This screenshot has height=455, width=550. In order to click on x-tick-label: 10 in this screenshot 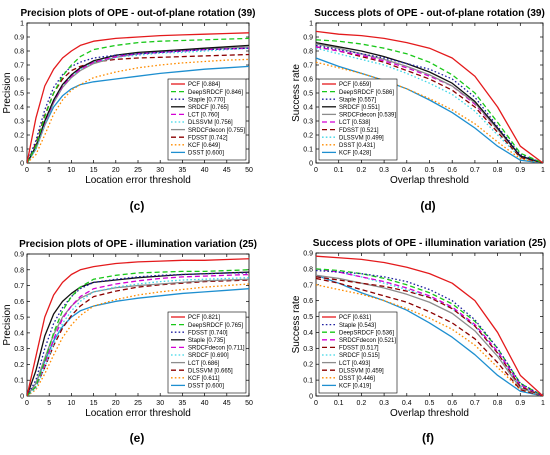, I will do `click(72, 403)`.